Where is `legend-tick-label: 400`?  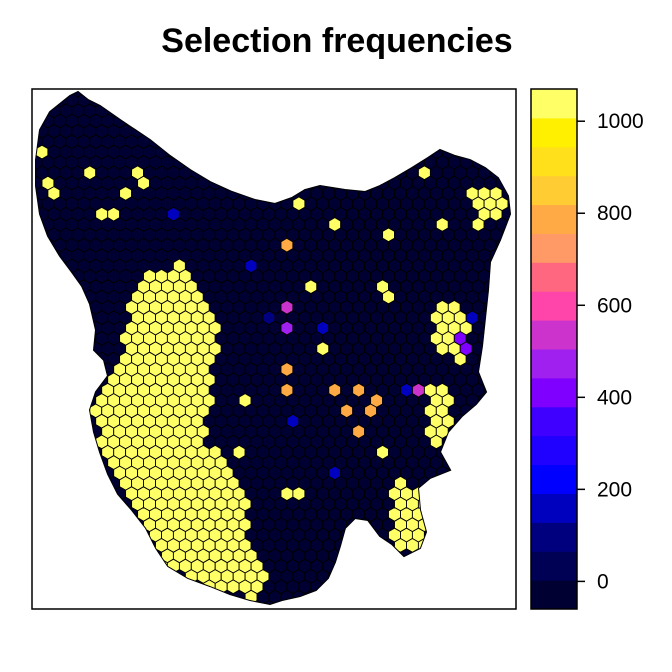 legend-tick-label: 400 is located at coordinates (614, 397).